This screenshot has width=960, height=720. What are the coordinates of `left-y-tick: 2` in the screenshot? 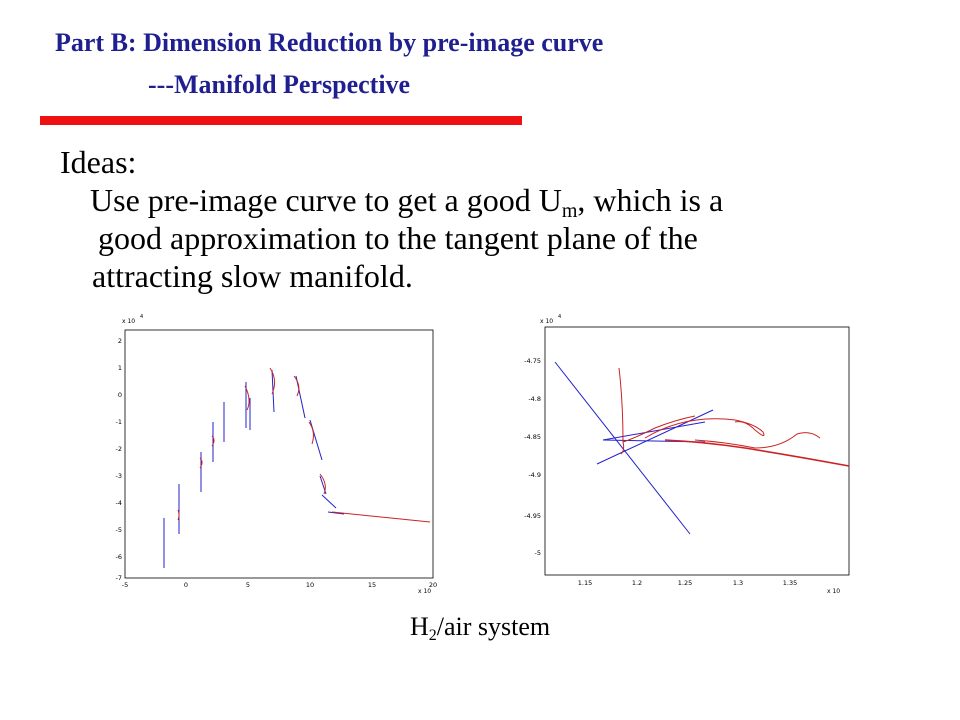 It's located at (120, 341).